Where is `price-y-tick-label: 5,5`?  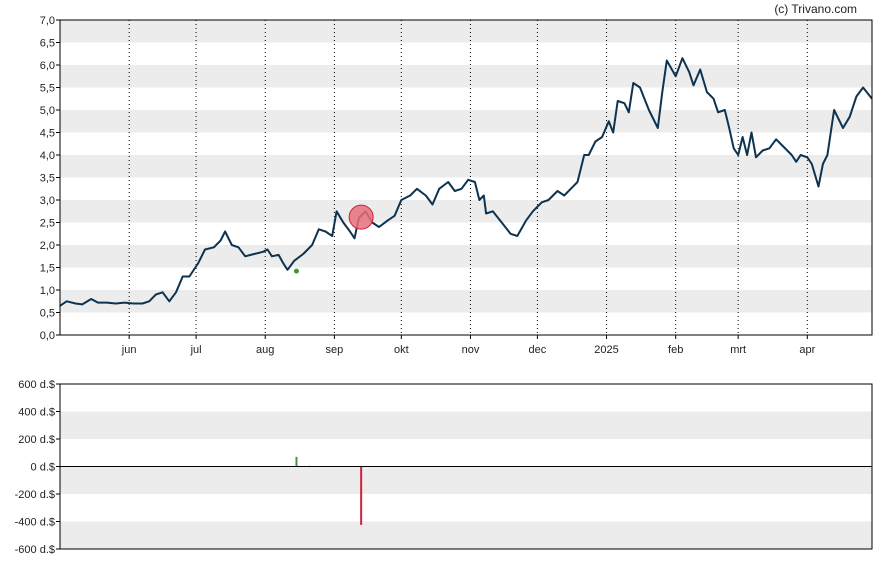 price-y-tick-label: 5,5 is located at coordinates (47, 89).